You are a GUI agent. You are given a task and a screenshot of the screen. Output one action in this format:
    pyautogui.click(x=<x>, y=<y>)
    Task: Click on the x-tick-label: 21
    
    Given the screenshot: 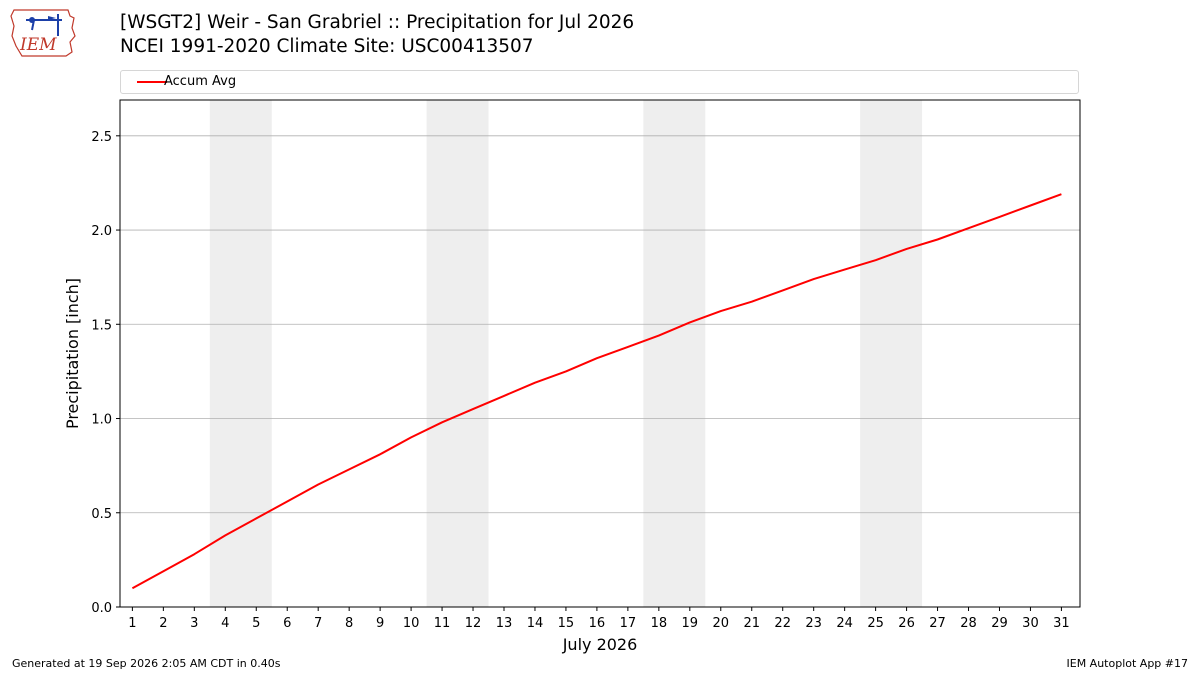 What is the action you would take?
    pyautogui.click(x=751, y=623)
    